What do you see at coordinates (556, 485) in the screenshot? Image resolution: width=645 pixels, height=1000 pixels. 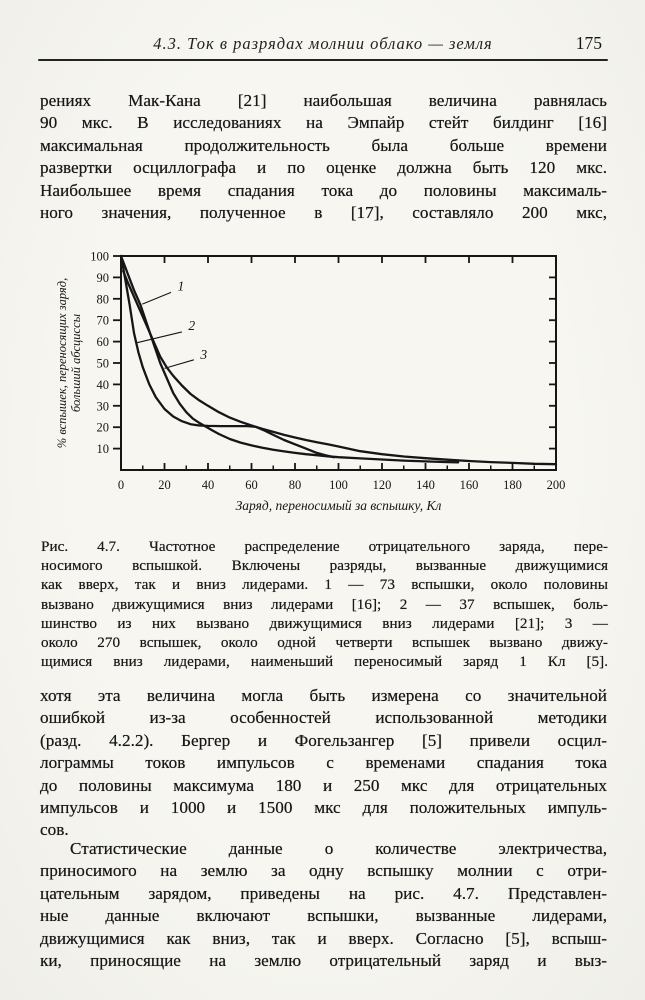 I see `svg-text: 200` at bounding box center [556, 485].